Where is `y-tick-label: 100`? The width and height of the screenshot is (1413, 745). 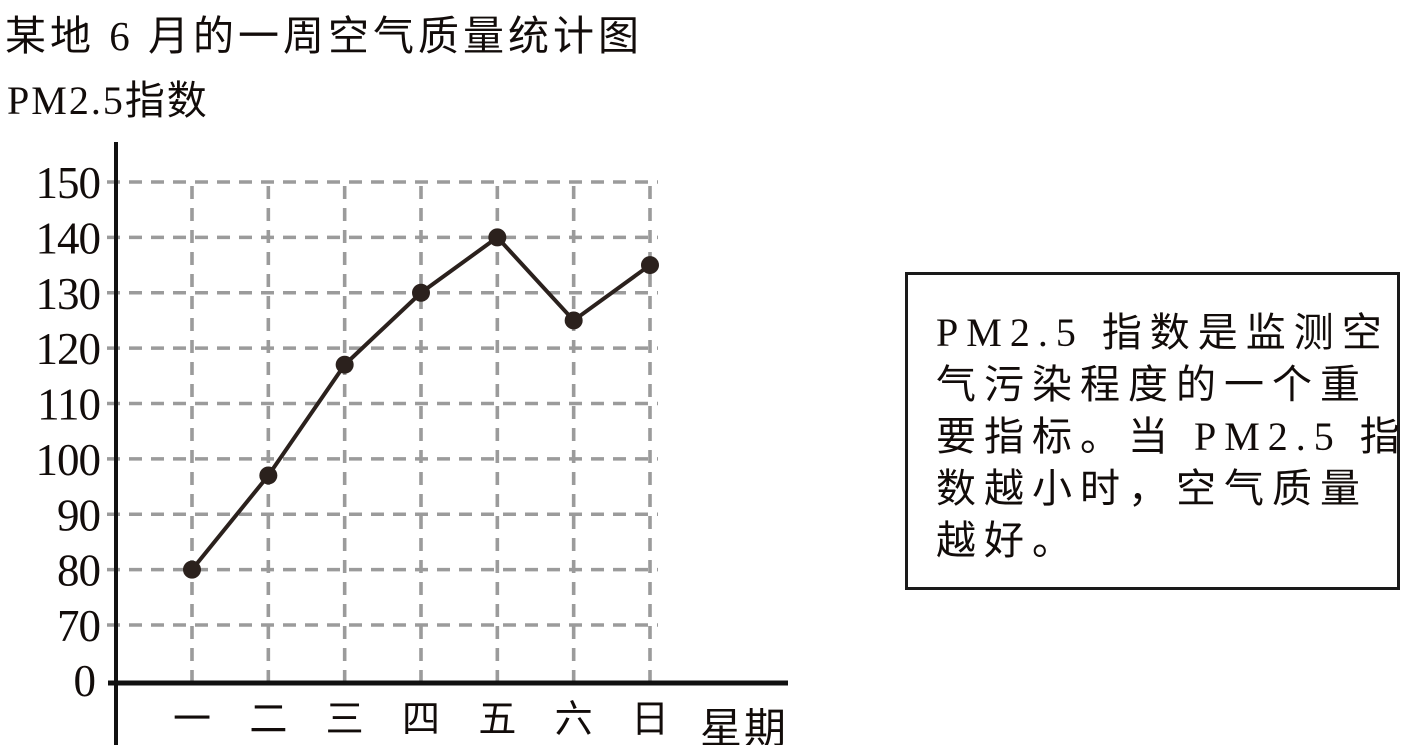
y-tick-label: 100 is located at coordinates (68, 460).